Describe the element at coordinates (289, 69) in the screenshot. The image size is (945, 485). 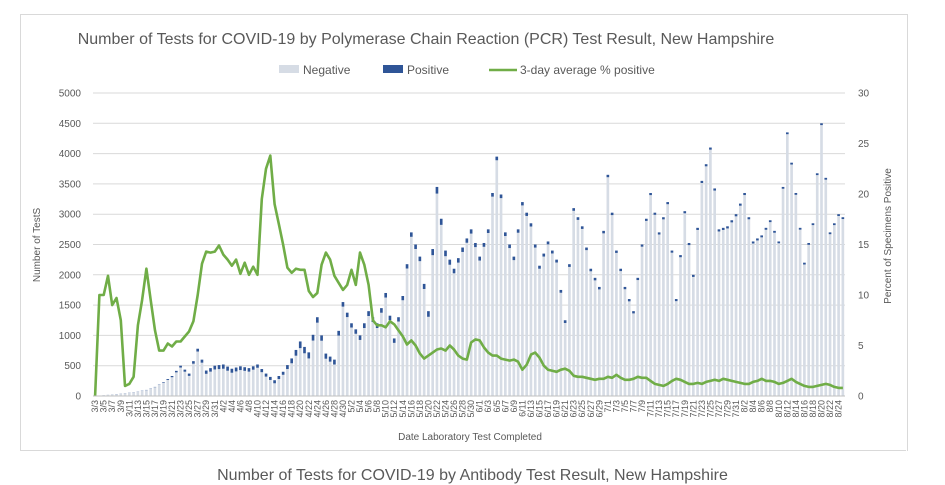
I see `legend-swatch` at that location.